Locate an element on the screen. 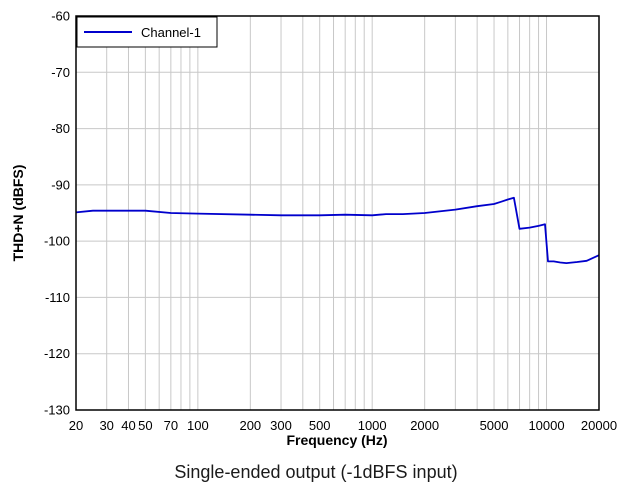 This screenshot has height=492, width=632. series-layer is located at coordinates (337, 230).